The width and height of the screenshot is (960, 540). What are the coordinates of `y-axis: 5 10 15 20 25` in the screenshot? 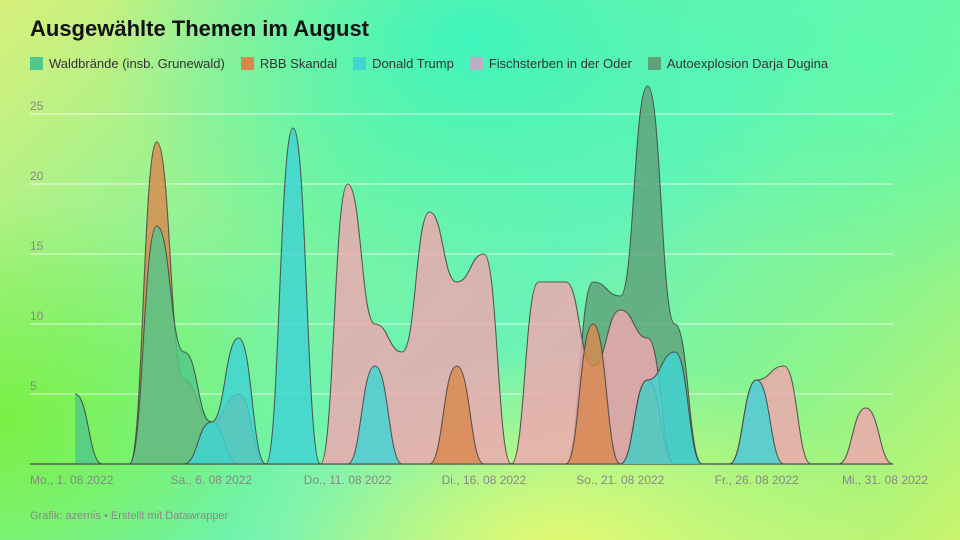 It's located at (37, 246).